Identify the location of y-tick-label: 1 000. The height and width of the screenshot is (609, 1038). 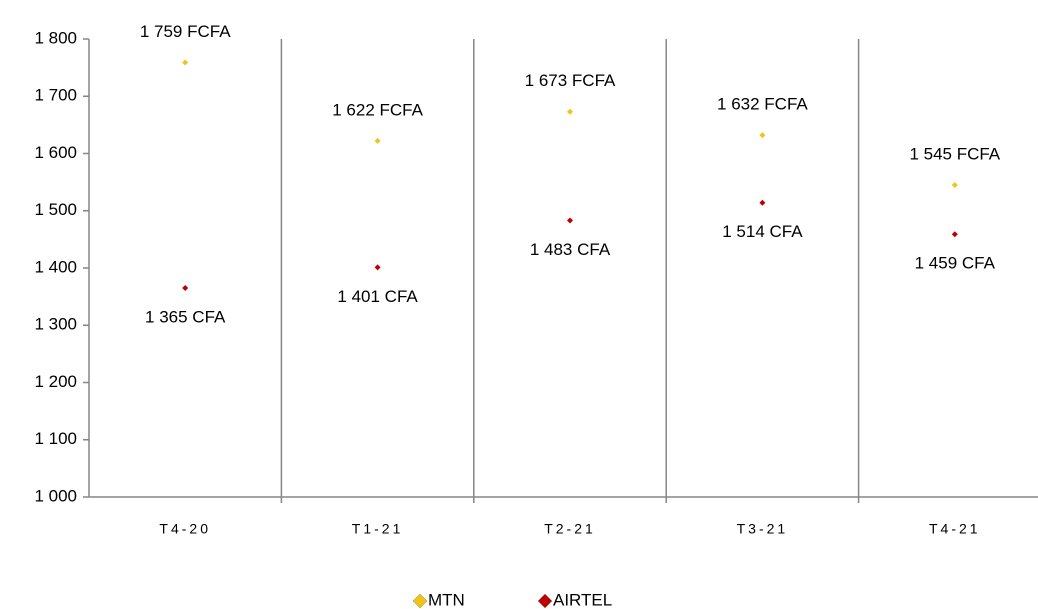
(55, 495).